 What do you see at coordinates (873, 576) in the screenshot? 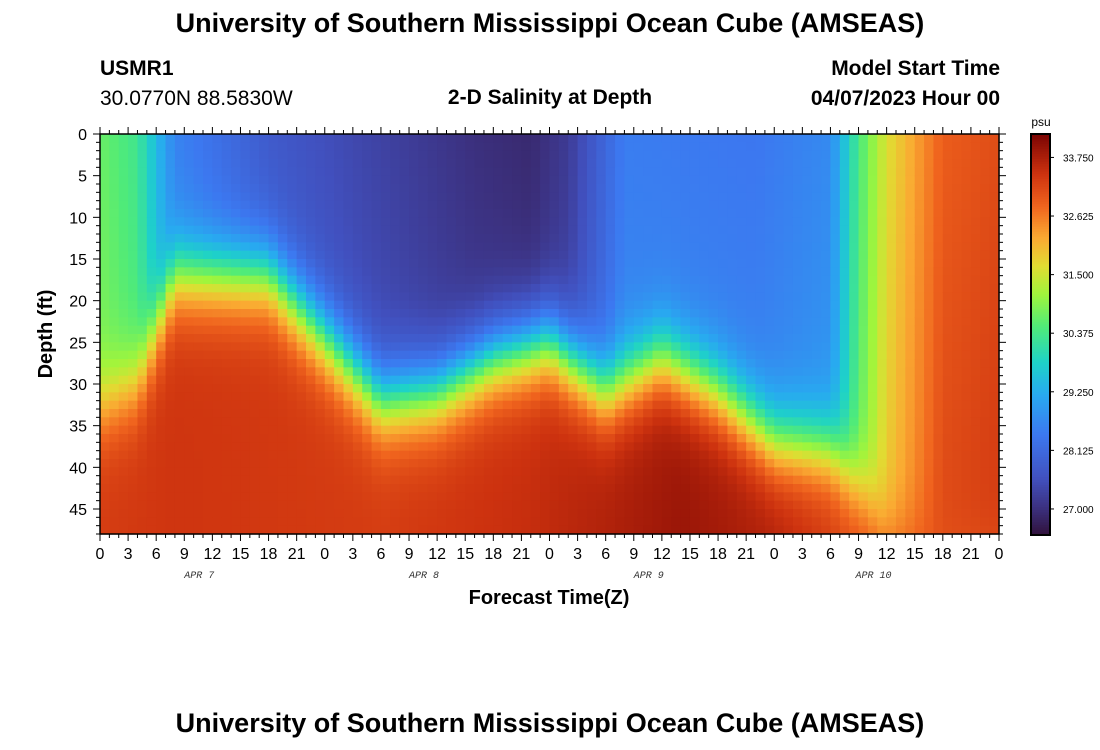
I see `date-label: APR 10` at bounding box center [873, 576].